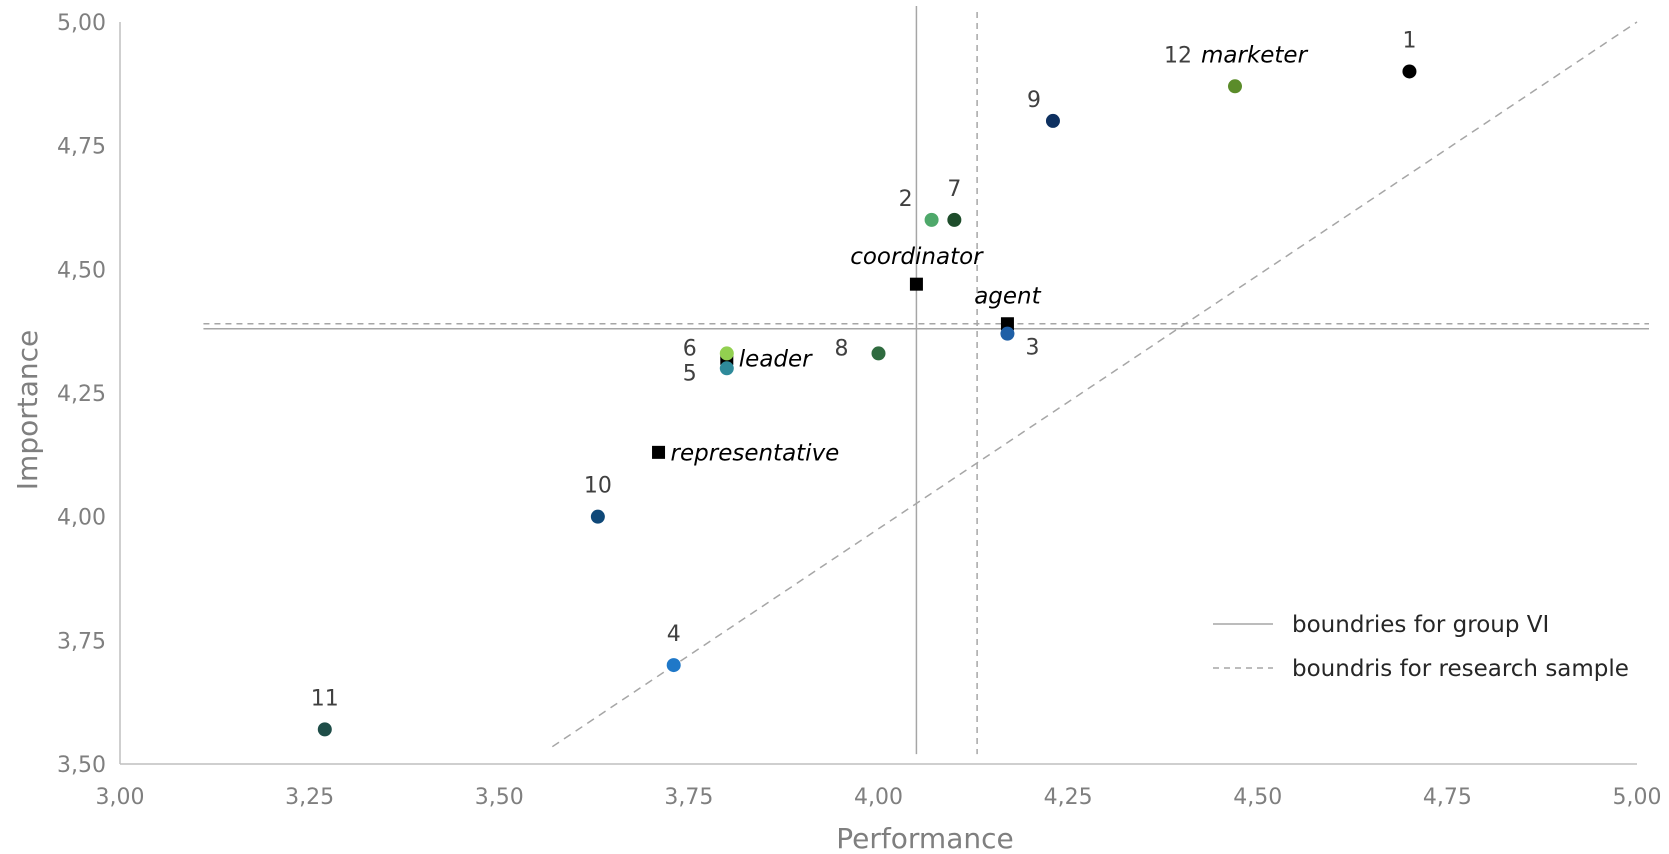 This screenshot has width=1669, height=854. What do you see at coordinates (1034, 100) in the screenshot?
I see `point-label: 9` at bounding box center [1034, 100].